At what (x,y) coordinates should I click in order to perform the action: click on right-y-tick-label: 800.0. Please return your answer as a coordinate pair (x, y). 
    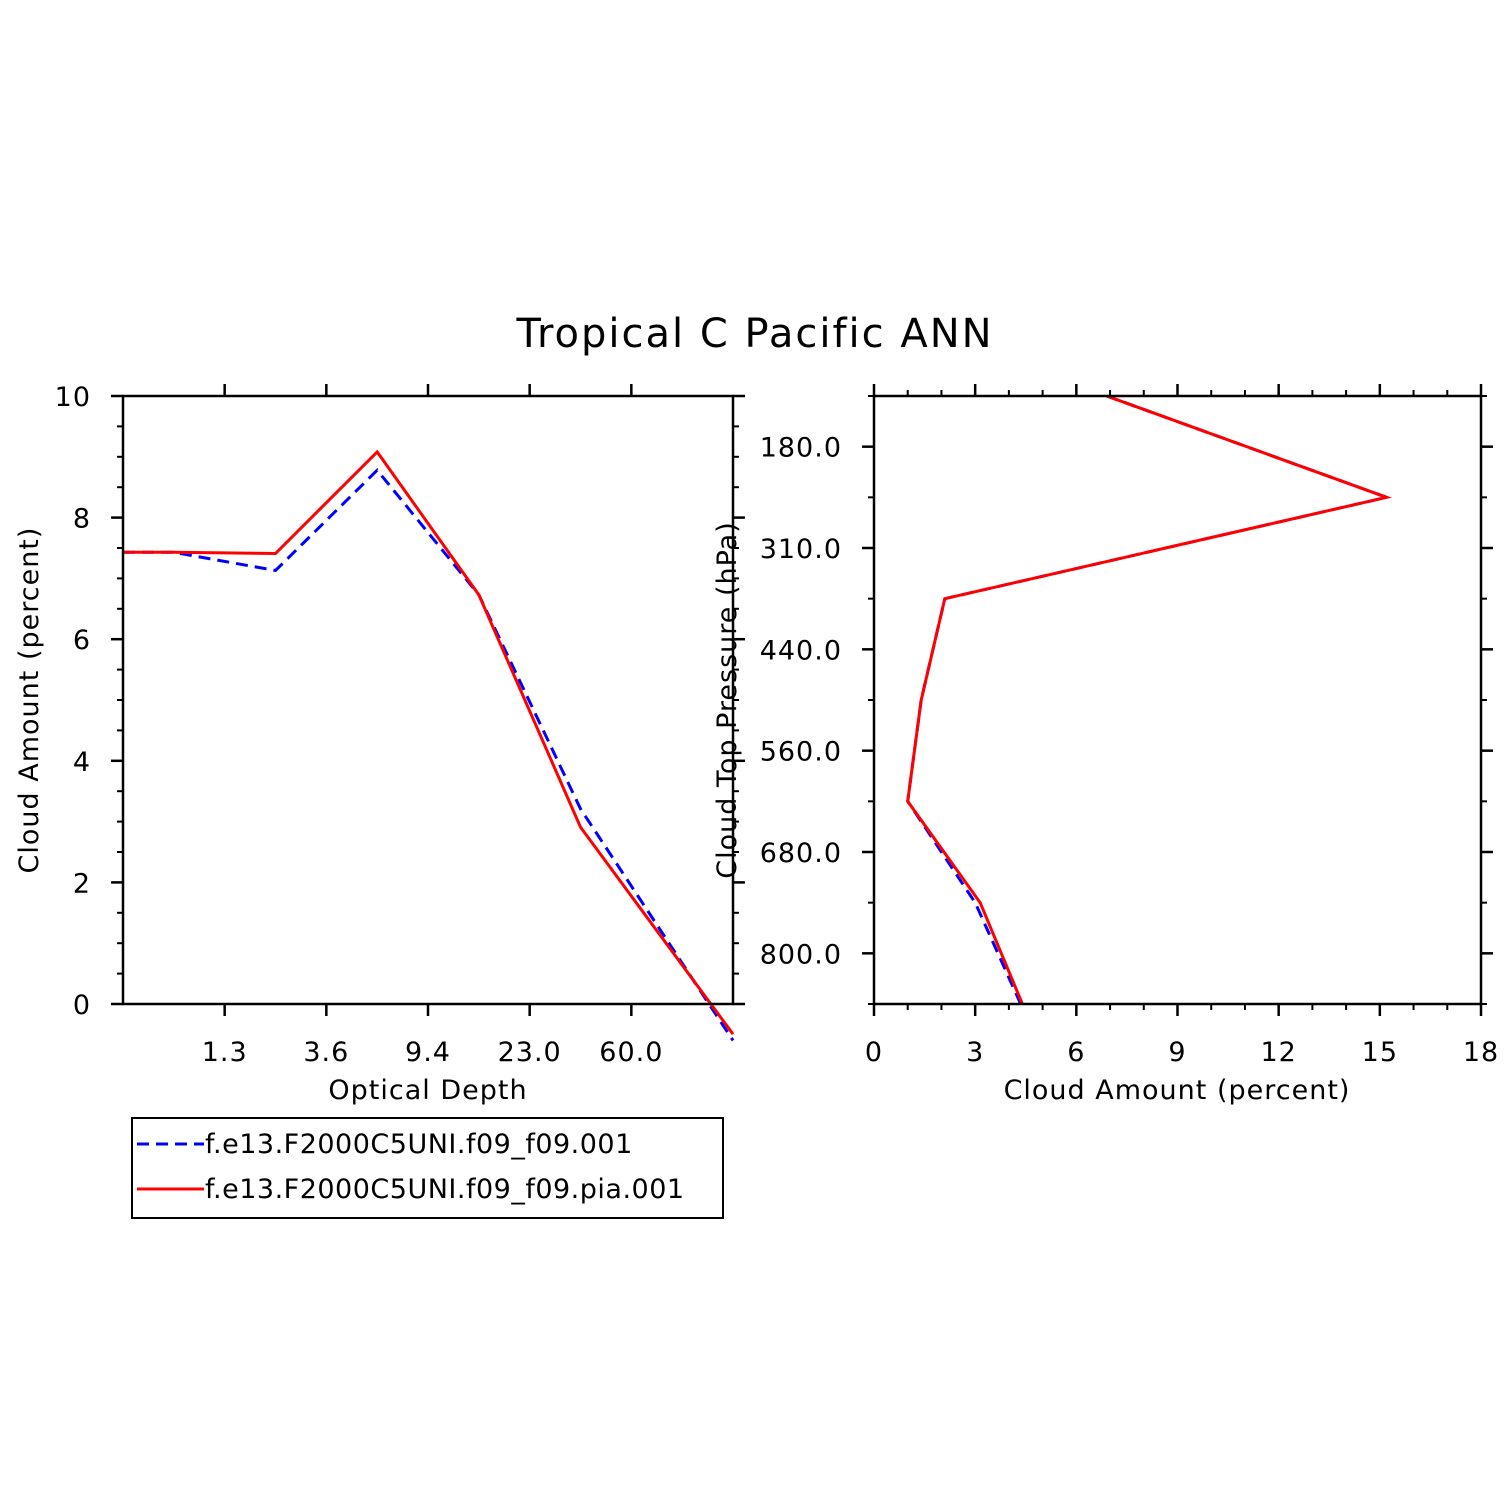
    Looking at the image, I should click on (801, 954).